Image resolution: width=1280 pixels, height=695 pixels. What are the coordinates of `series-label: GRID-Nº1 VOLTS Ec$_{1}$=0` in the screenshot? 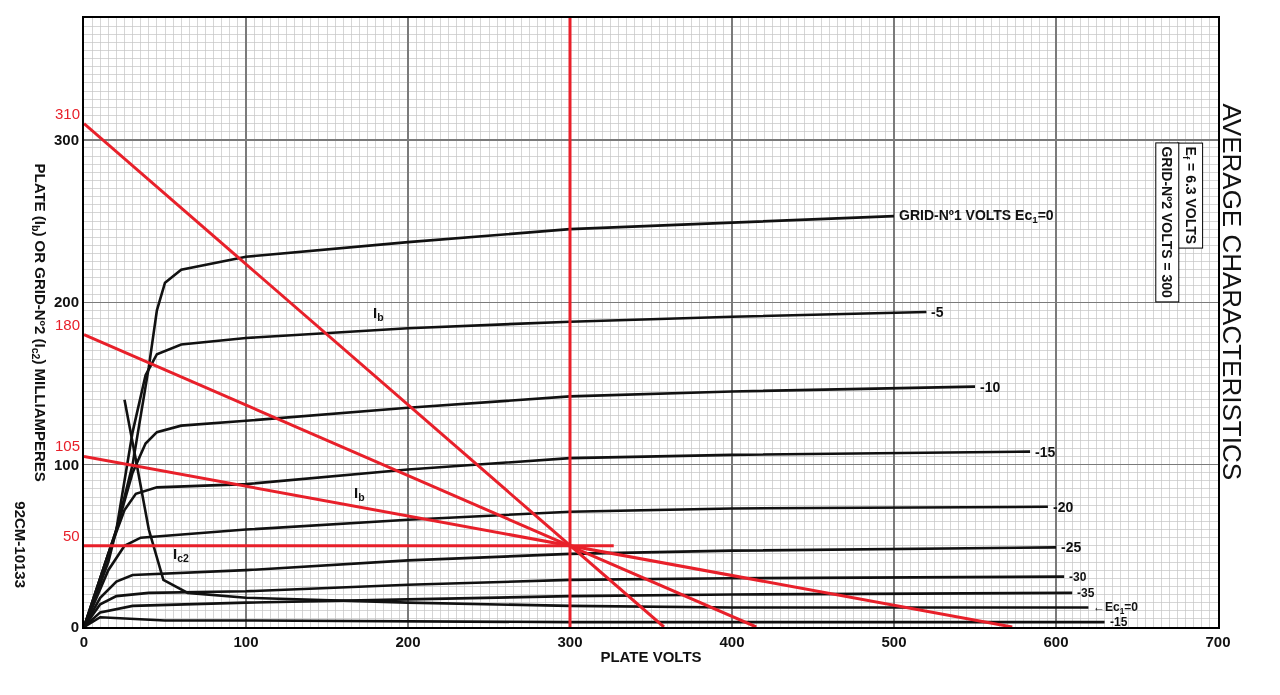 It's located at (976, 216).